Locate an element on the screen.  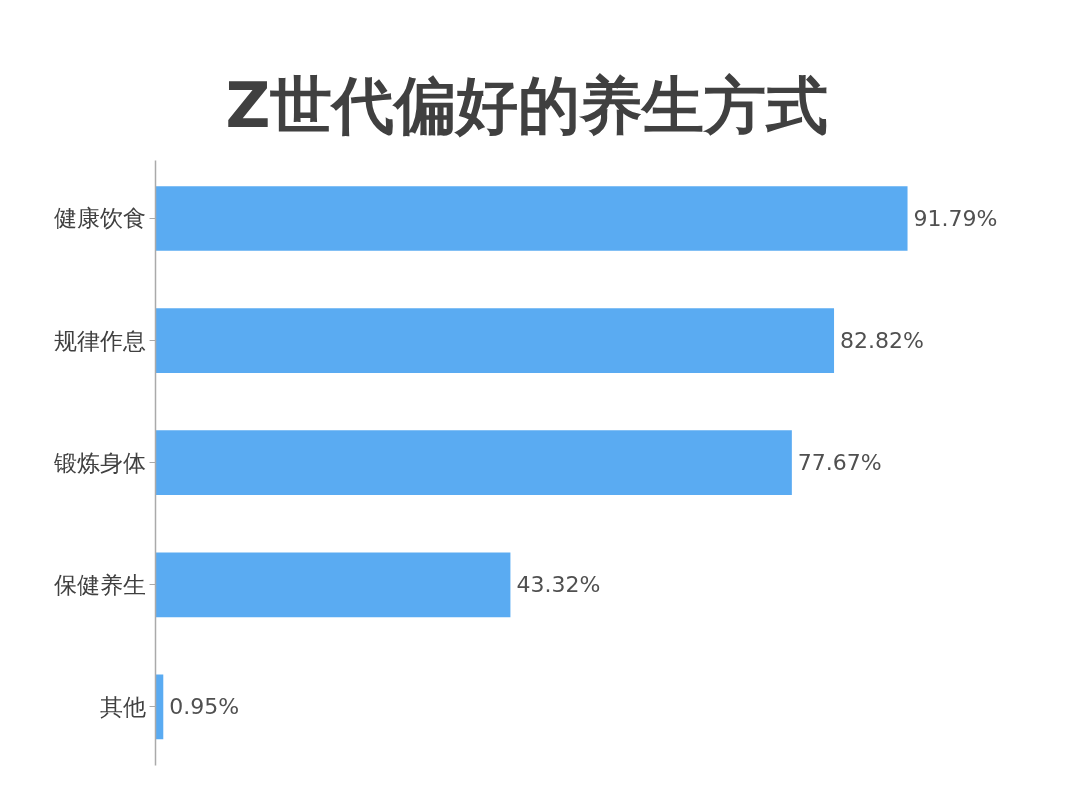
data-label: 43.32% is located at coordinates (558, 585).